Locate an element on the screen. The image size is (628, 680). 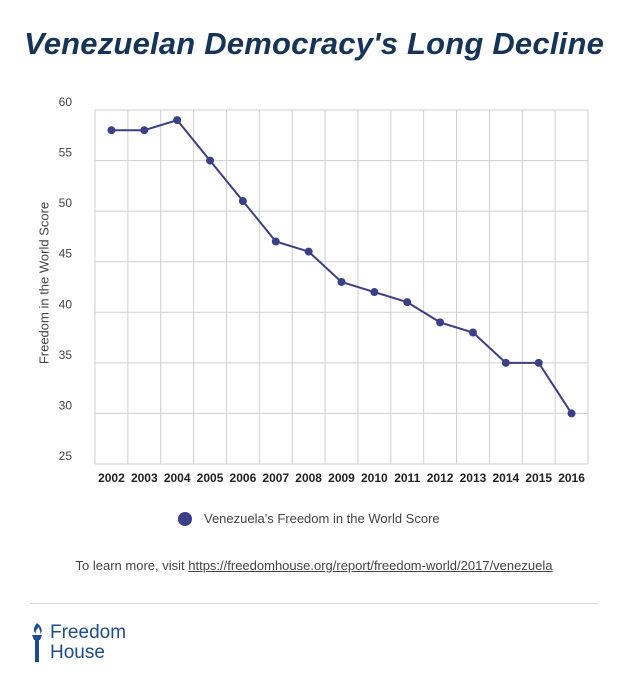
freedom-house-logo: Freedom House is located at coordinates (78, 643).